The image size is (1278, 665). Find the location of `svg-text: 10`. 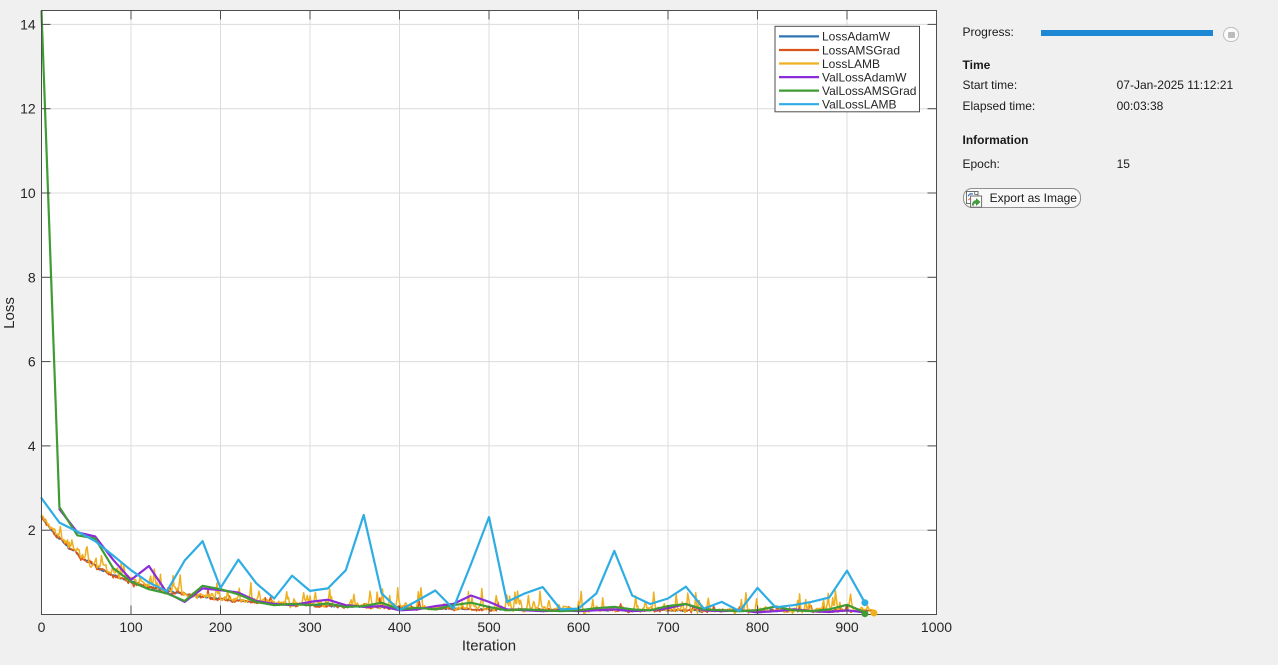

svg-text: 10 is located at coordinates (28, 193).